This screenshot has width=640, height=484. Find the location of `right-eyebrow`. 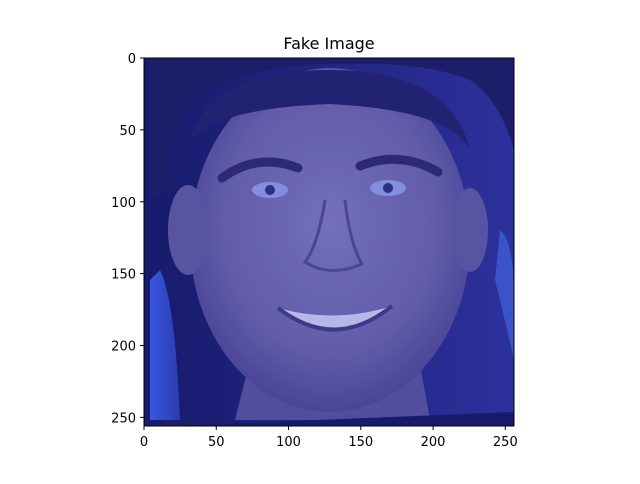

right-eyebrow is located at coordinates (399, 165).